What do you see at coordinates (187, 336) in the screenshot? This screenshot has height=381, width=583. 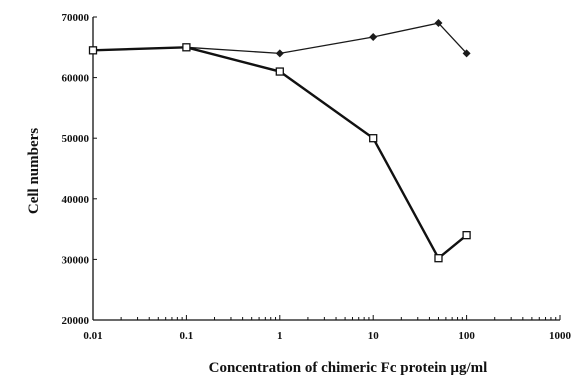 I see `x-tick-label: 0.1` at bounding box center [187, 336].